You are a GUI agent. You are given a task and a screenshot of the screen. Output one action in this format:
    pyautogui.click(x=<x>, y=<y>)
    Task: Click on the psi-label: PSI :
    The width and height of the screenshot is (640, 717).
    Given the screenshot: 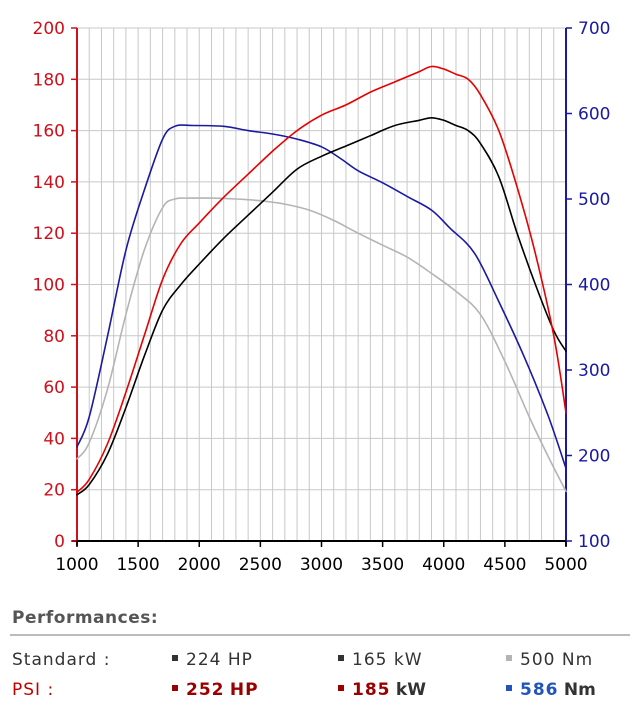 What is the action you would take?
    pyautogui.click(x=33, y=690)
    